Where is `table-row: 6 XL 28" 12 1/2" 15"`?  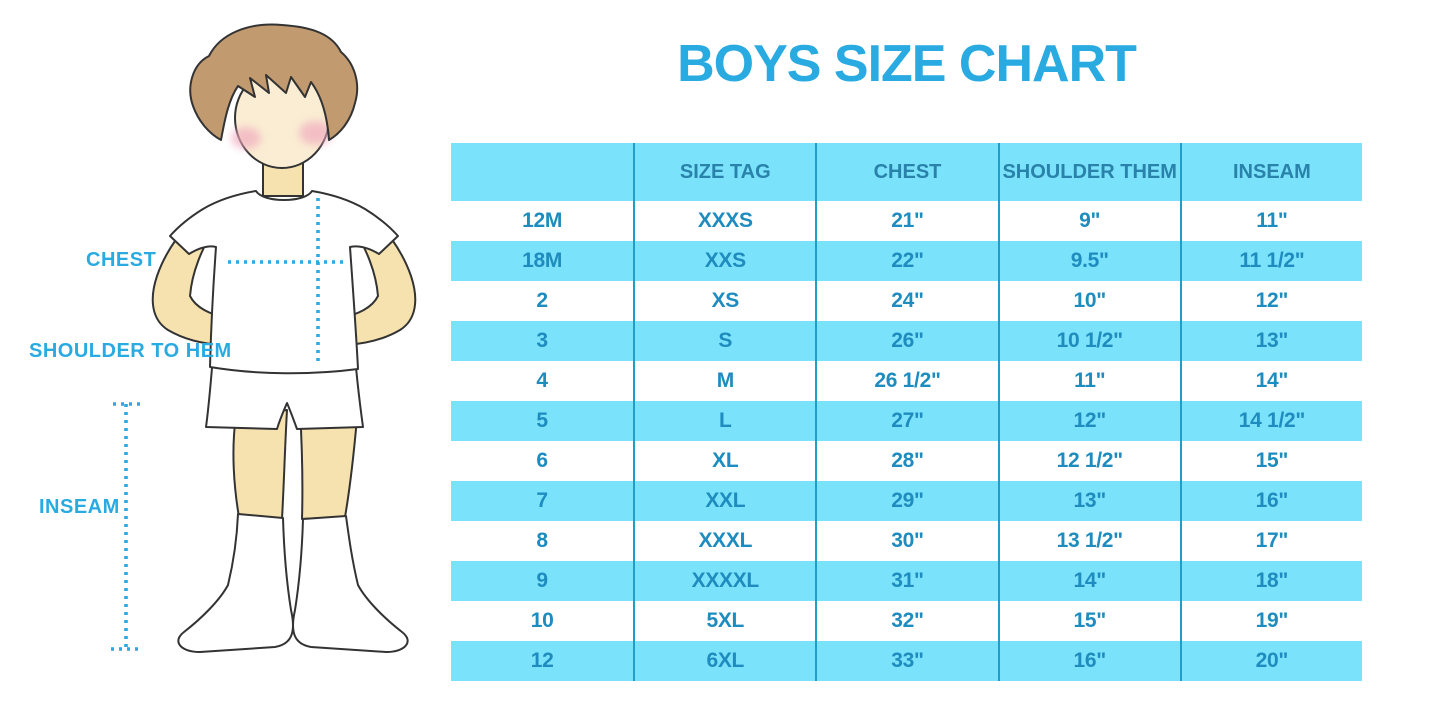 table-row: 6 XL 28" 12 1/2" 15" is located at coordinates (906, 461).